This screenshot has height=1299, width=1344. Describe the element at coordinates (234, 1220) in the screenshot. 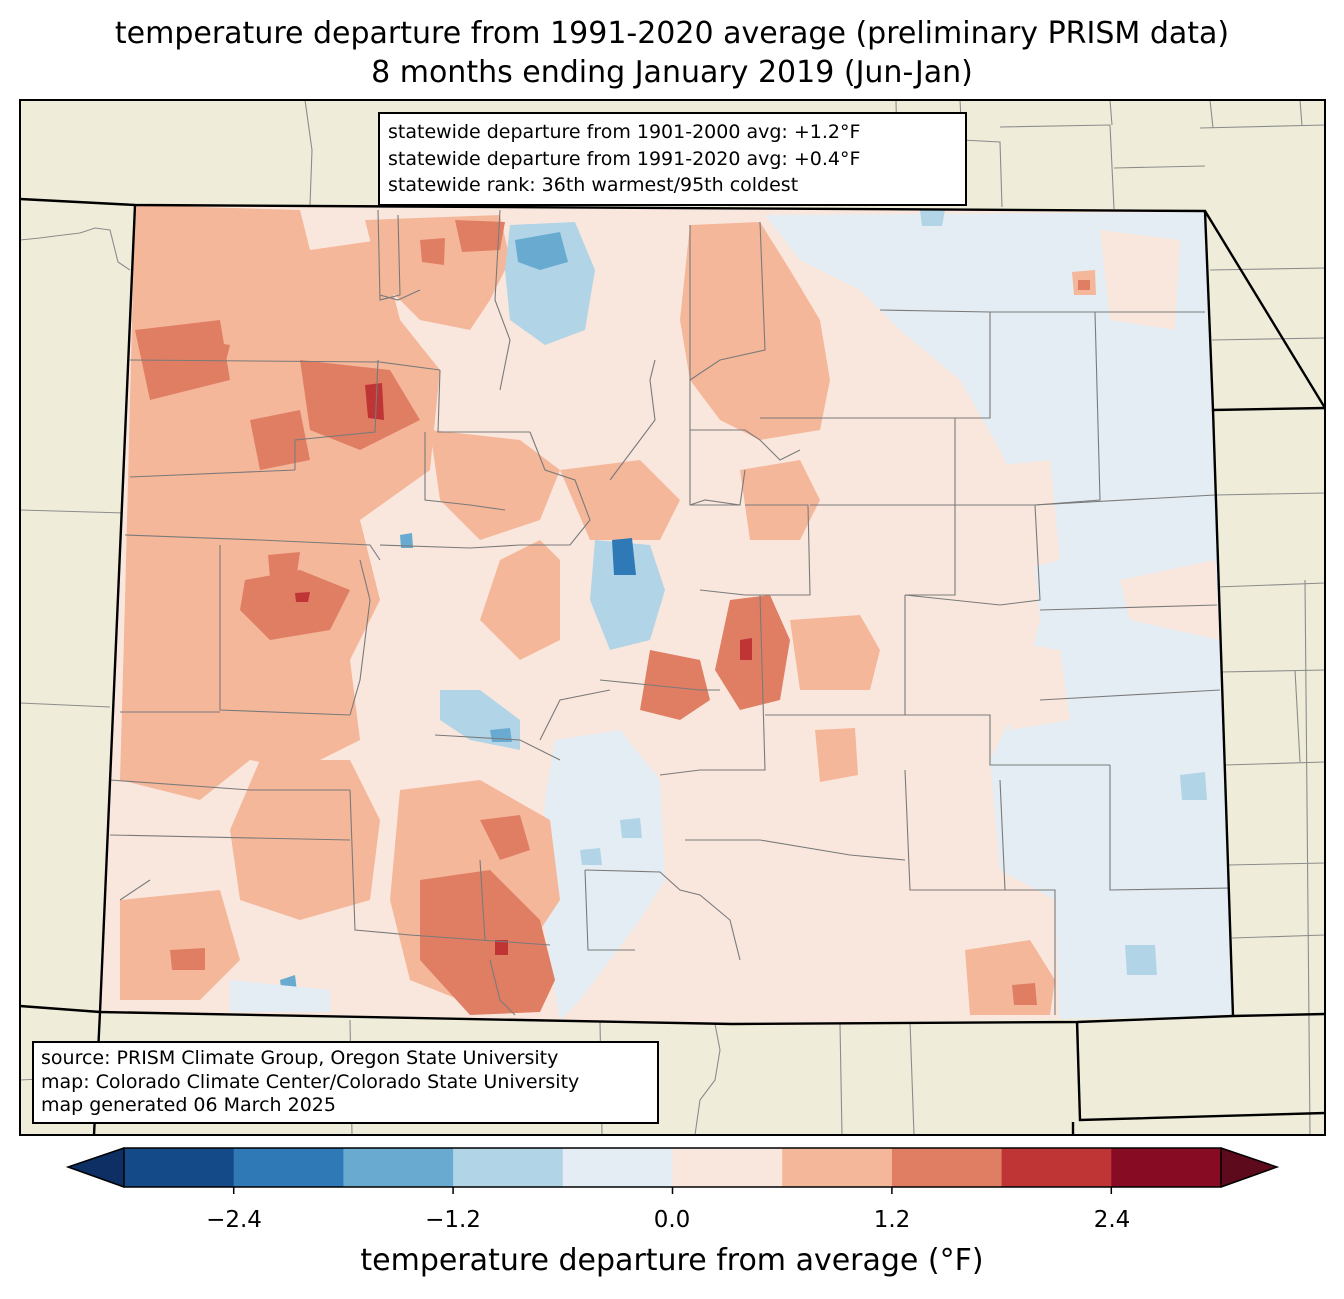

I see `colorbar-tick-label: −2.4` at that location.